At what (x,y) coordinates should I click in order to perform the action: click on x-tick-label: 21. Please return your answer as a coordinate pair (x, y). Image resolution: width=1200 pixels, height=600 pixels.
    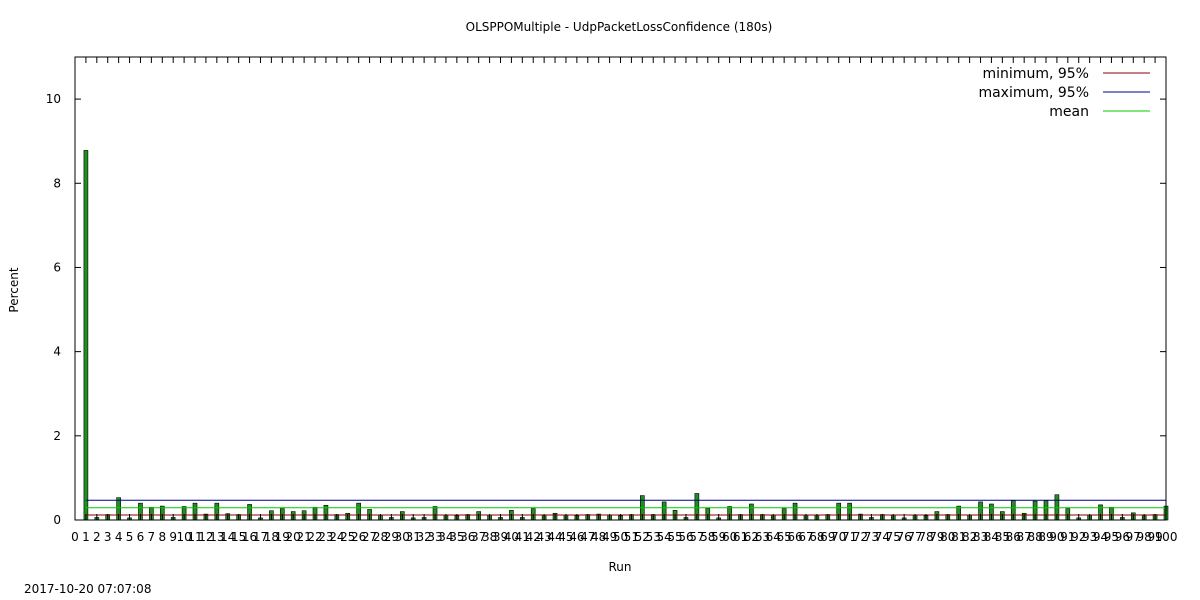
    Looking at the image, I should click on (303, 537).